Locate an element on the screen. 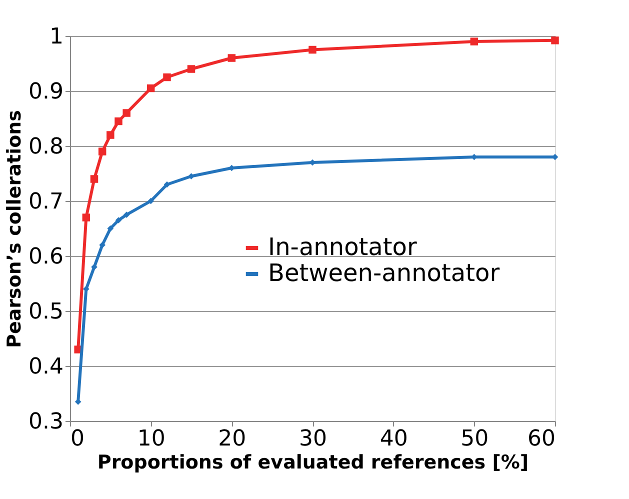  y-tick-label: 0.7 is located at coordinates (46, 202).